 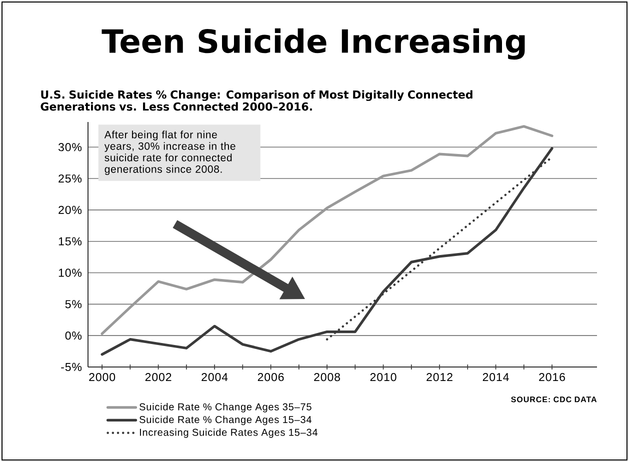 I want to click on x-tick-label: 2008, so click(x=327, y=377).